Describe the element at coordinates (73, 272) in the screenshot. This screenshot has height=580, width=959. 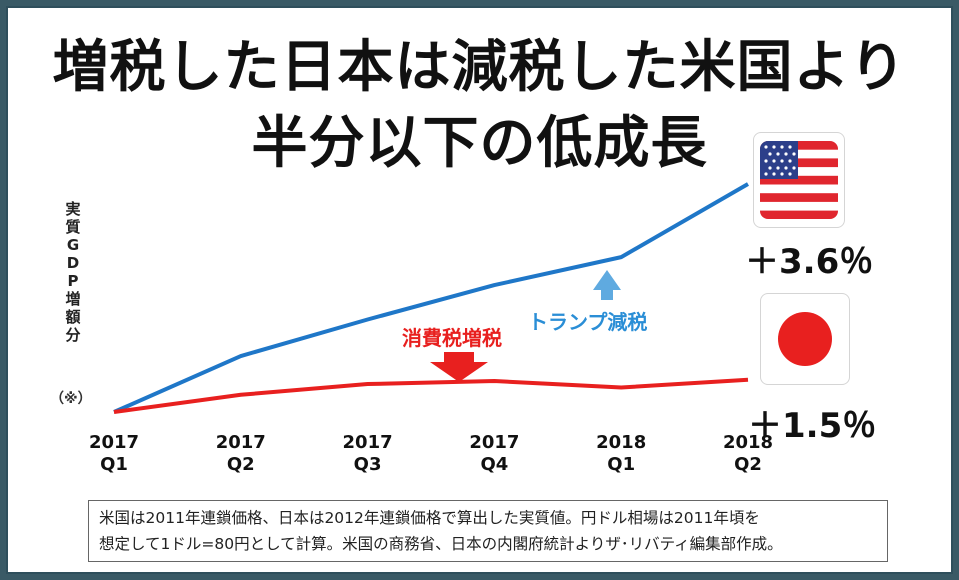
I see `y-axis-label: 実質GDP増額分` at that location.